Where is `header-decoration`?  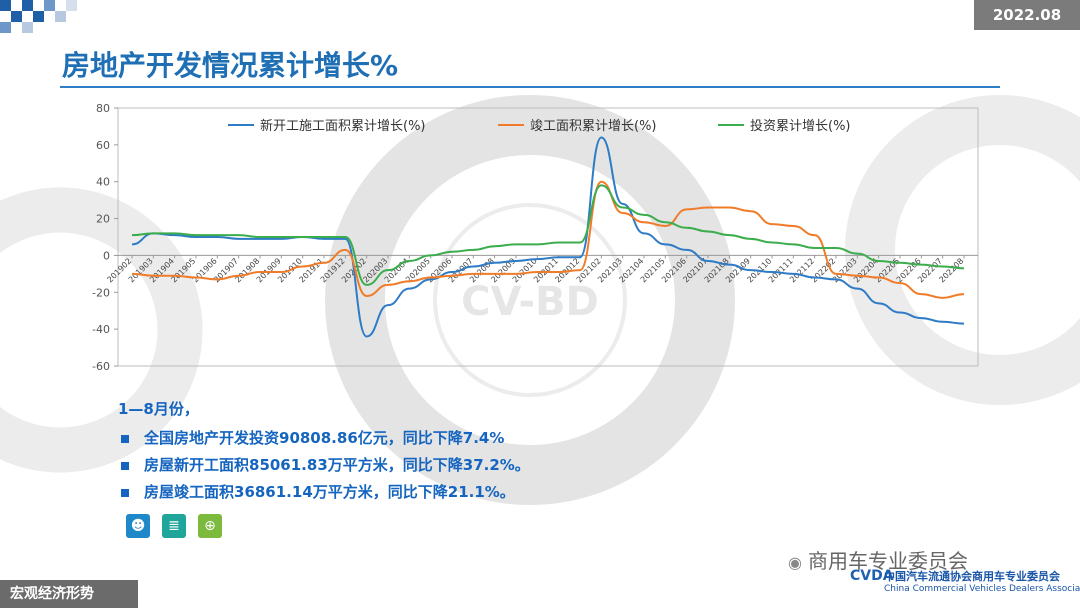 header-decoration is located at coordinates (38, 16).